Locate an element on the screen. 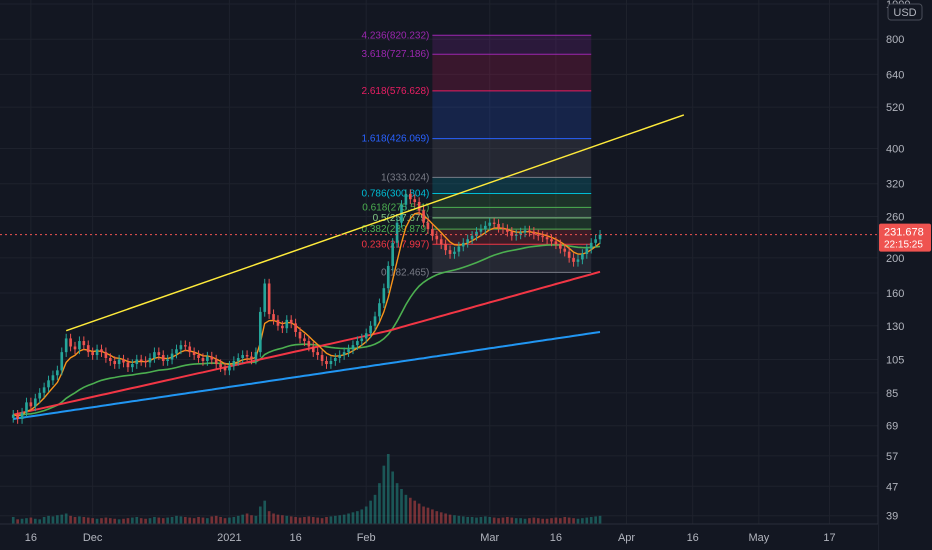 Image resolution: width=932 pixels, height=550 pixels. time-axis is located at coordinates (439, 537).